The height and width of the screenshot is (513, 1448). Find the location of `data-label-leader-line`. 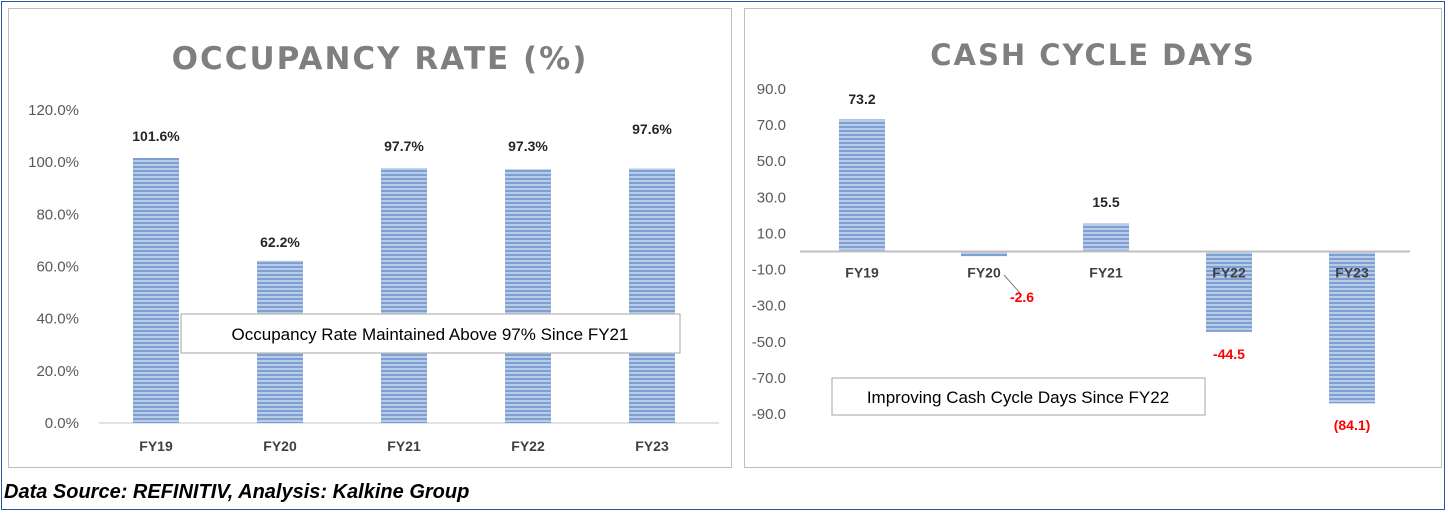

data-label-leader-line is located at coordinates (1012, 284).